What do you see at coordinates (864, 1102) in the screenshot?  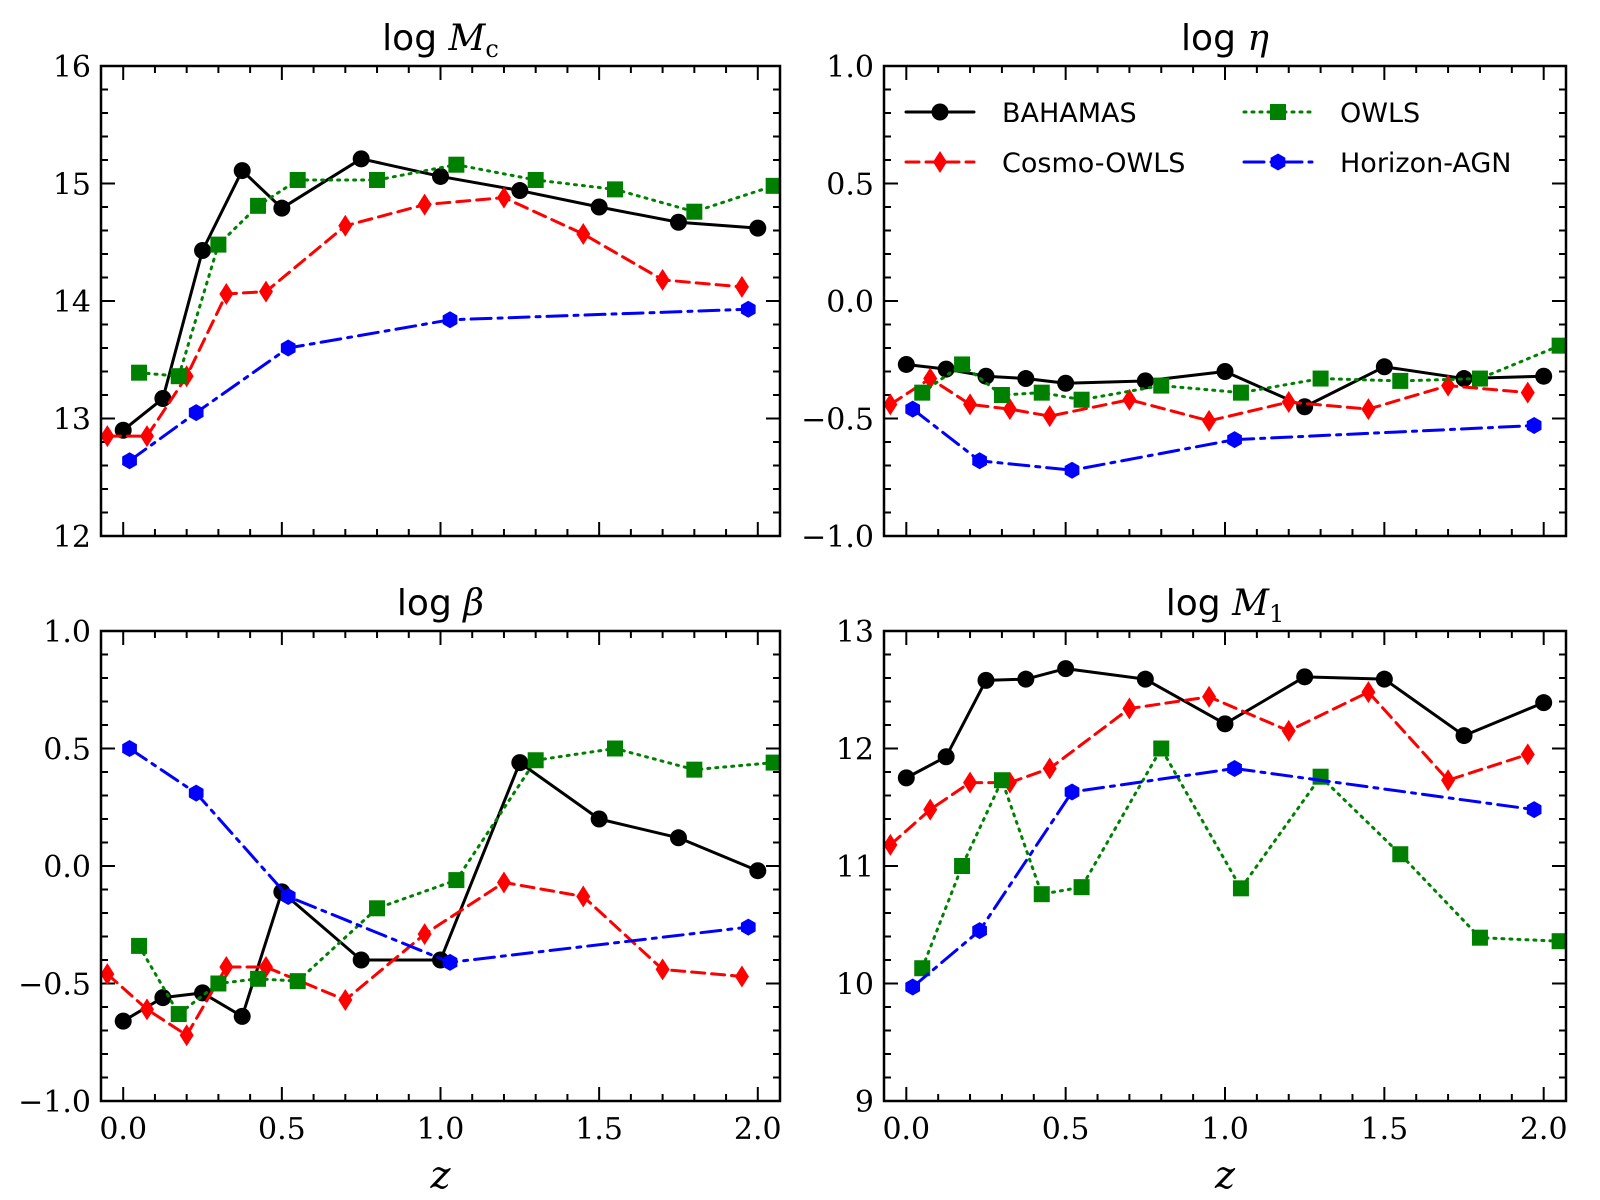 I see `y-tick-label: 9` at bounding box center [864, 1102].